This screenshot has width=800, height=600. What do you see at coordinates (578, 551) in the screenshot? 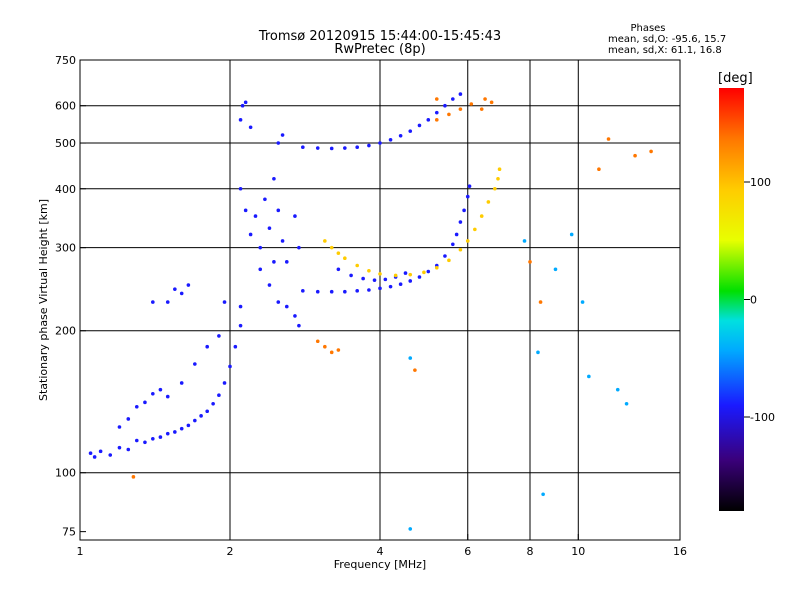
I see `x-tick-label: 10` at bounding box center [578, 551].